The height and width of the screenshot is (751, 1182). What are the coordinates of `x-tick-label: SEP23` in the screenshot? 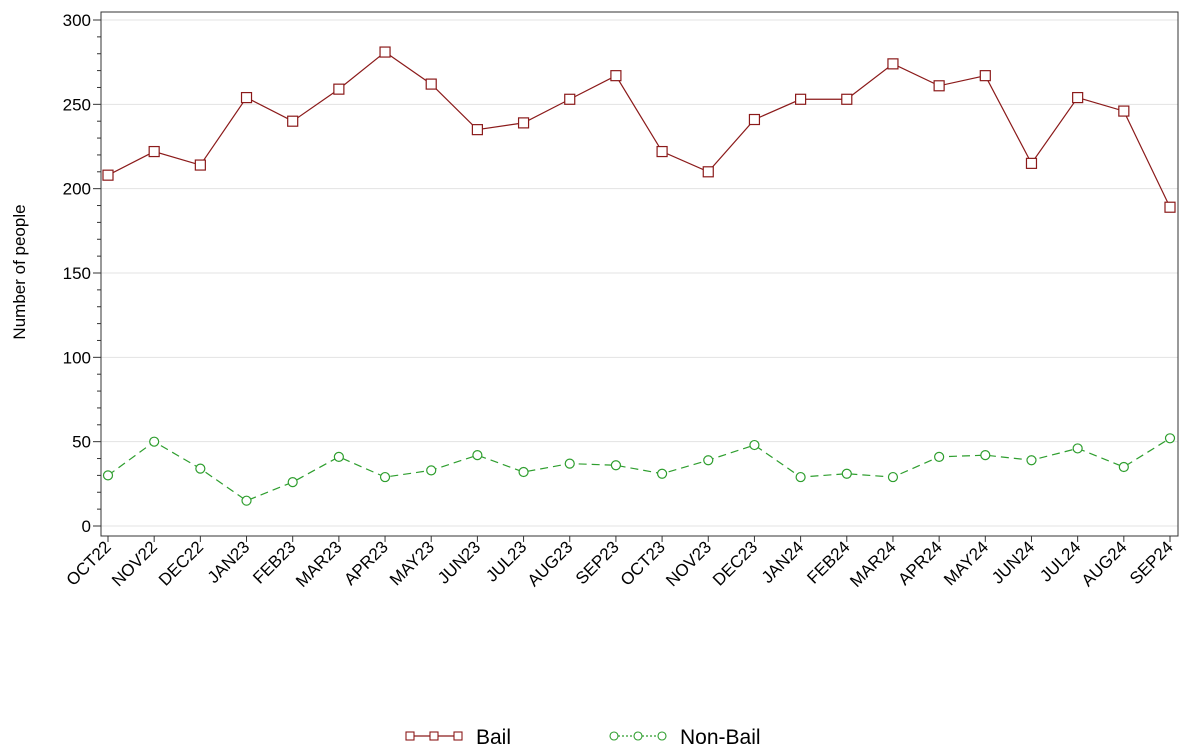 It's located at (597, 562).